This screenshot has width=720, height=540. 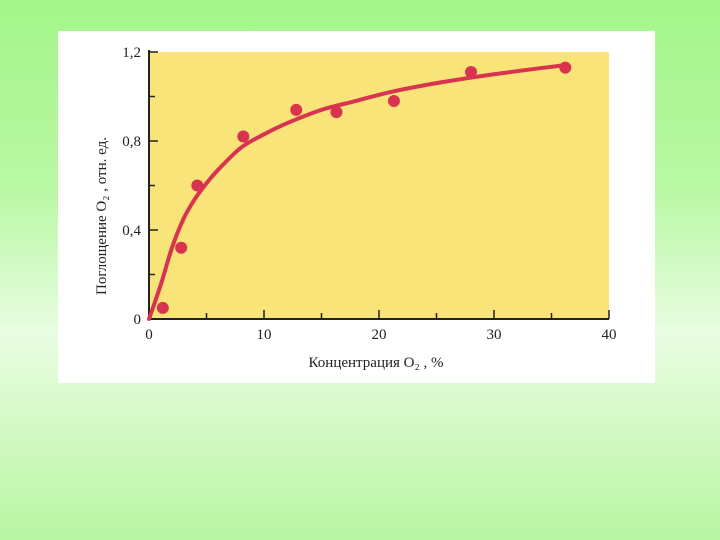 What do you see at coordinates (131, 142) in the screenshot?
I see `y-tick-label: 0,8` at bounding box center [131, 142].